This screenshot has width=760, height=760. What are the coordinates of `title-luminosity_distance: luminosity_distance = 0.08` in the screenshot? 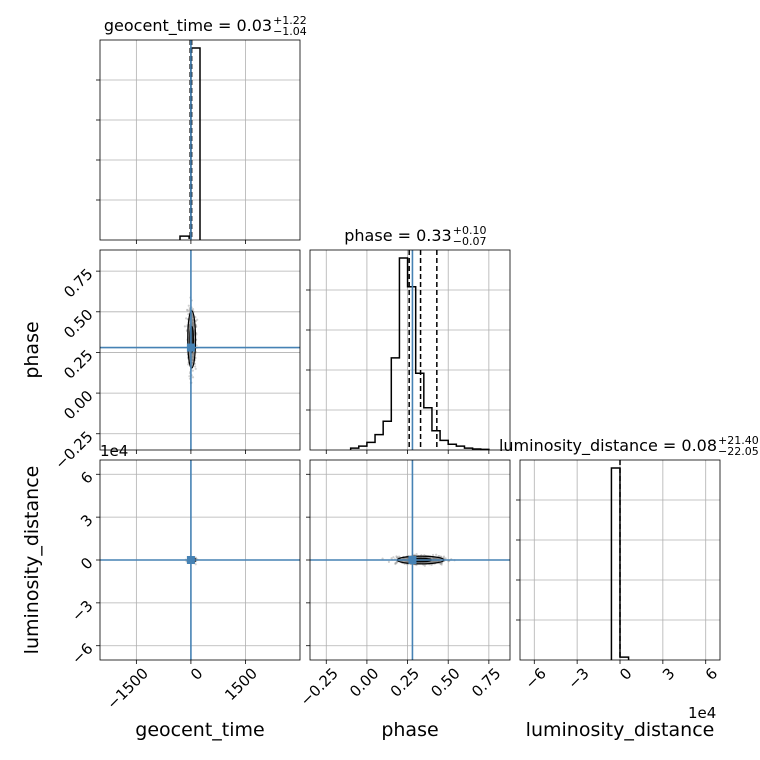 It's located at (608, 446).